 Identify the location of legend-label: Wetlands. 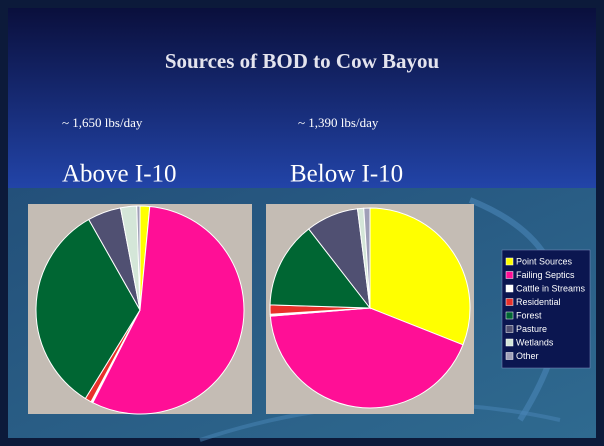
(535, 342).